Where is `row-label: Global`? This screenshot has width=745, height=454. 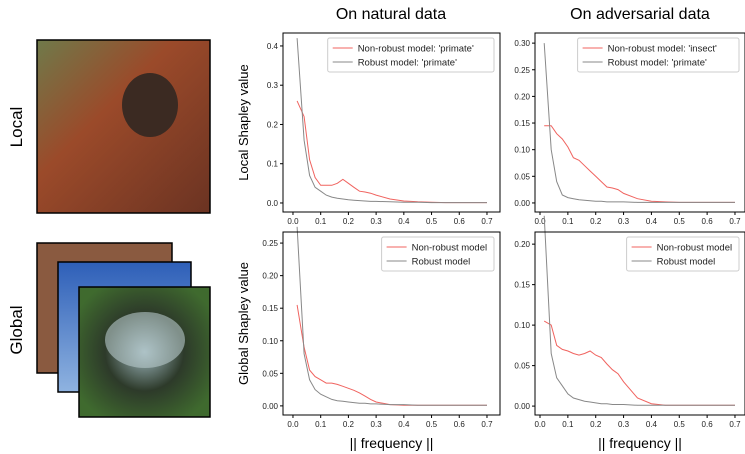 row-label: Global is located at coordinates (16, 329).